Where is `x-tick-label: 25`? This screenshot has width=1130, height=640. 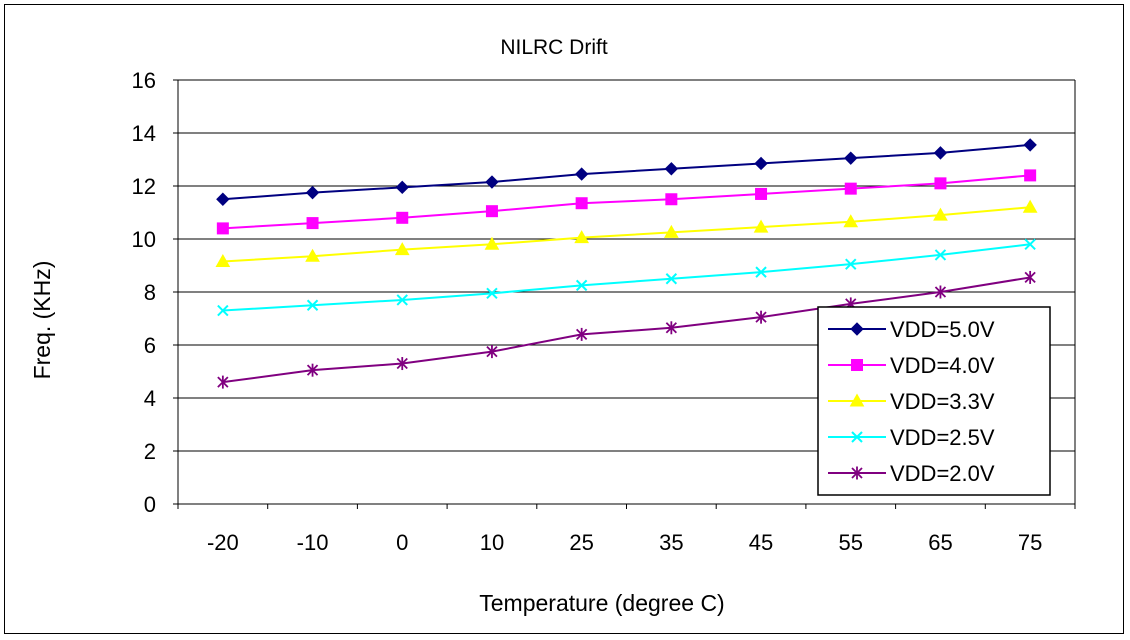 x-tick-label: 25 is located at coordinates (581, 542).